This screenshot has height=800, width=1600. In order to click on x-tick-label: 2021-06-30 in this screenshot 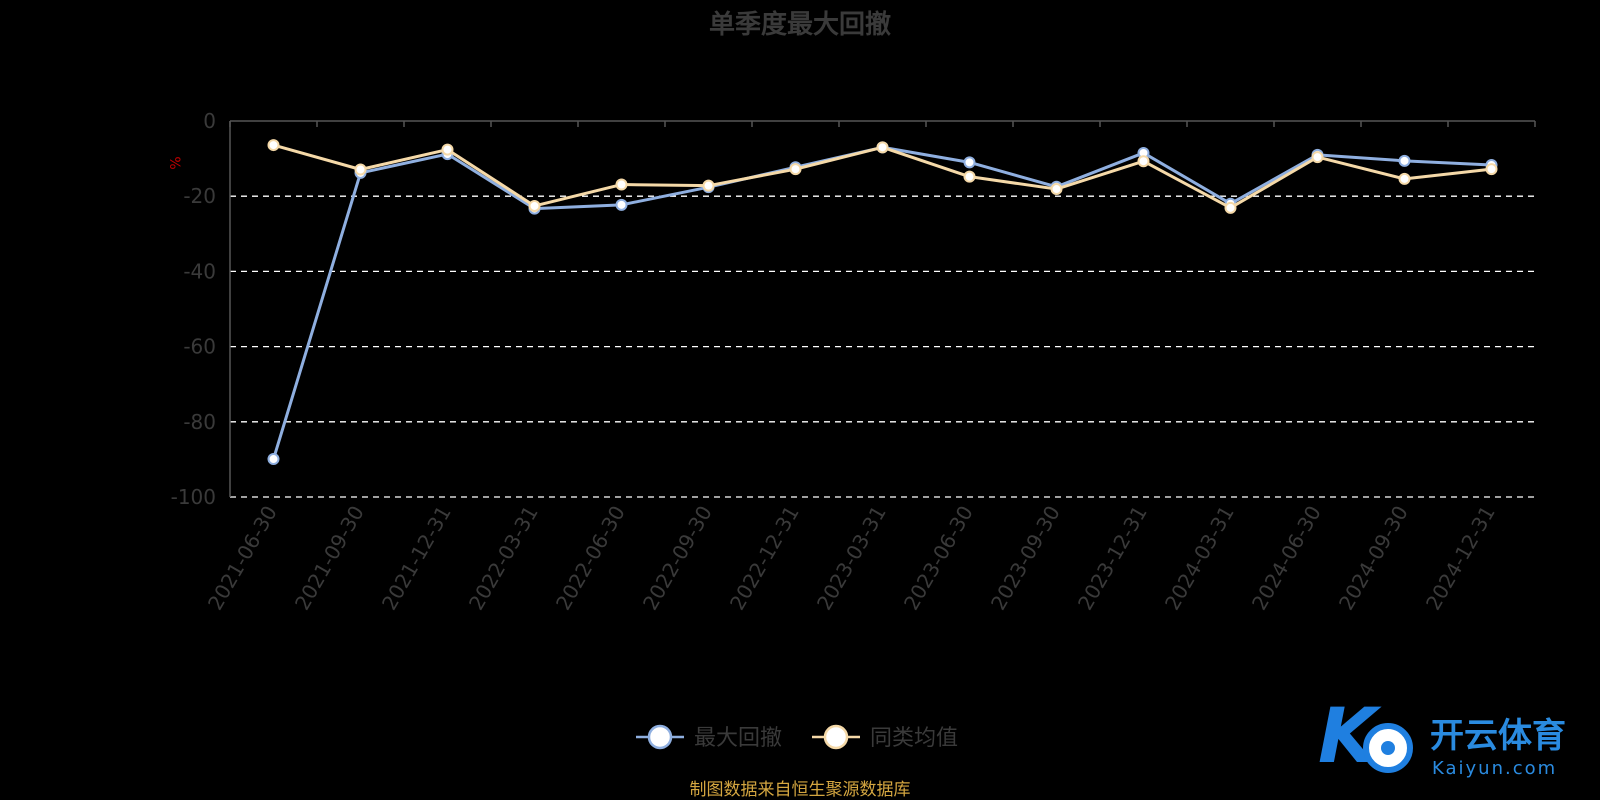, I will do `click(242, 558)`.